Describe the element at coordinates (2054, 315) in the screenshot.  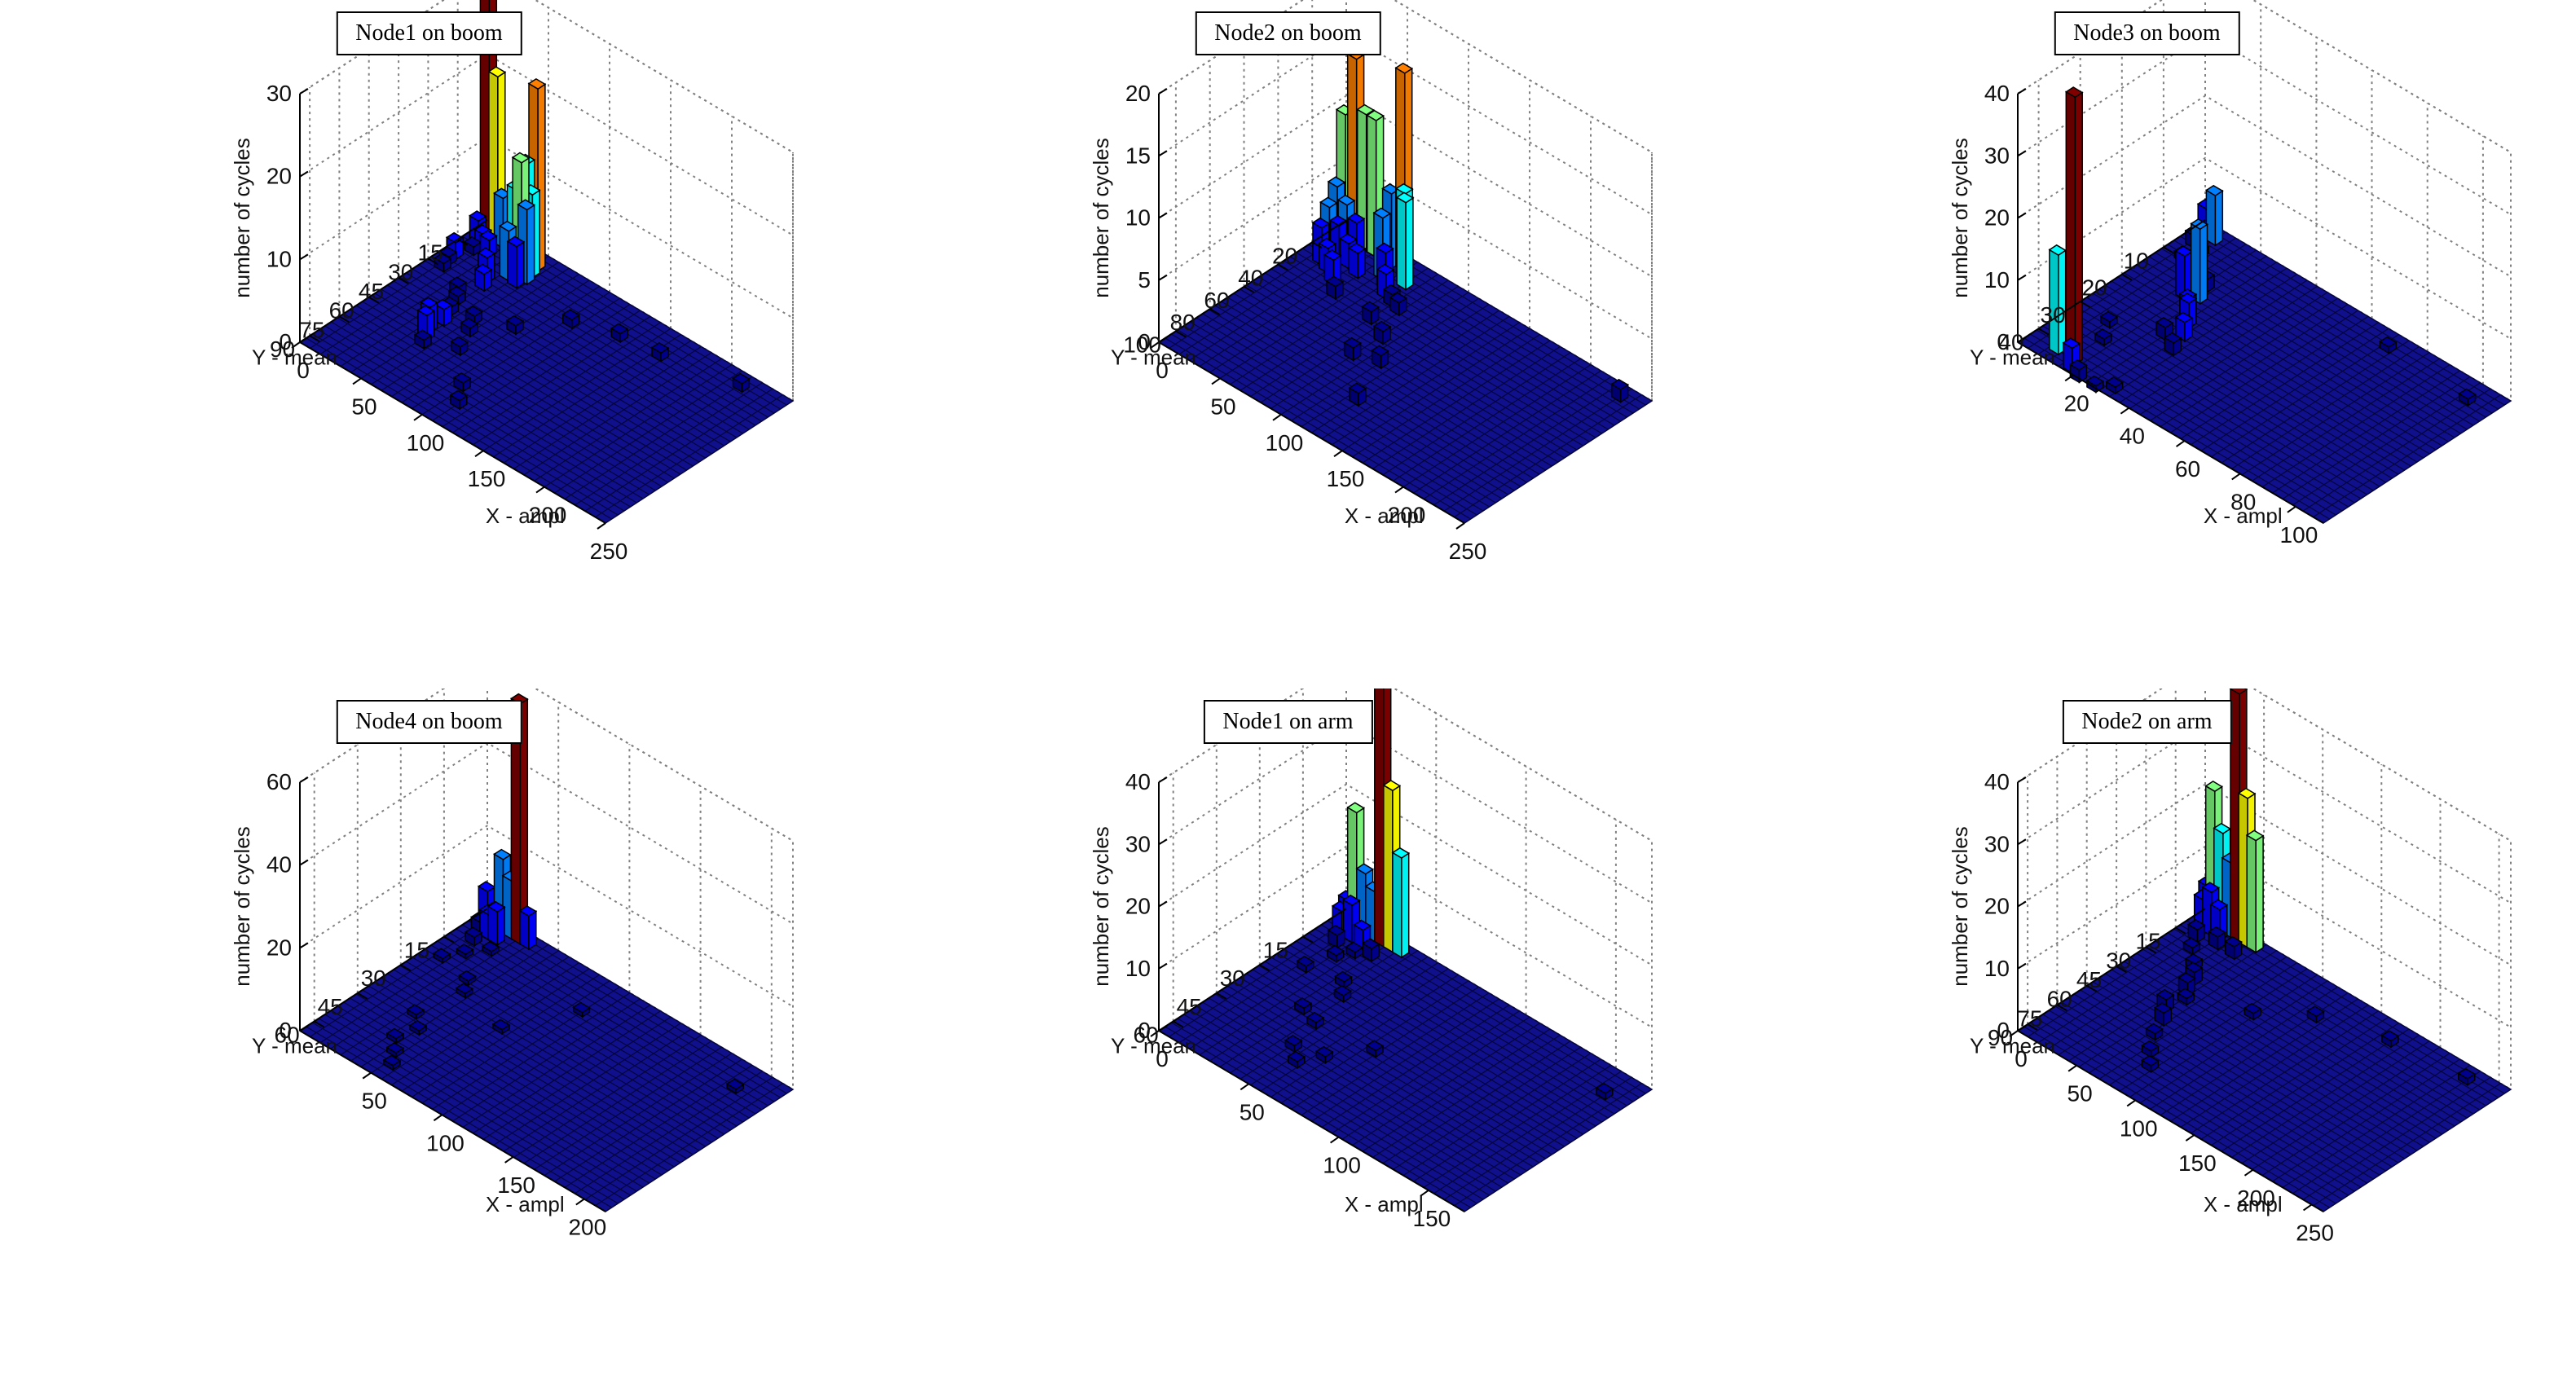
I see `y-tick-label: 30` at that location.